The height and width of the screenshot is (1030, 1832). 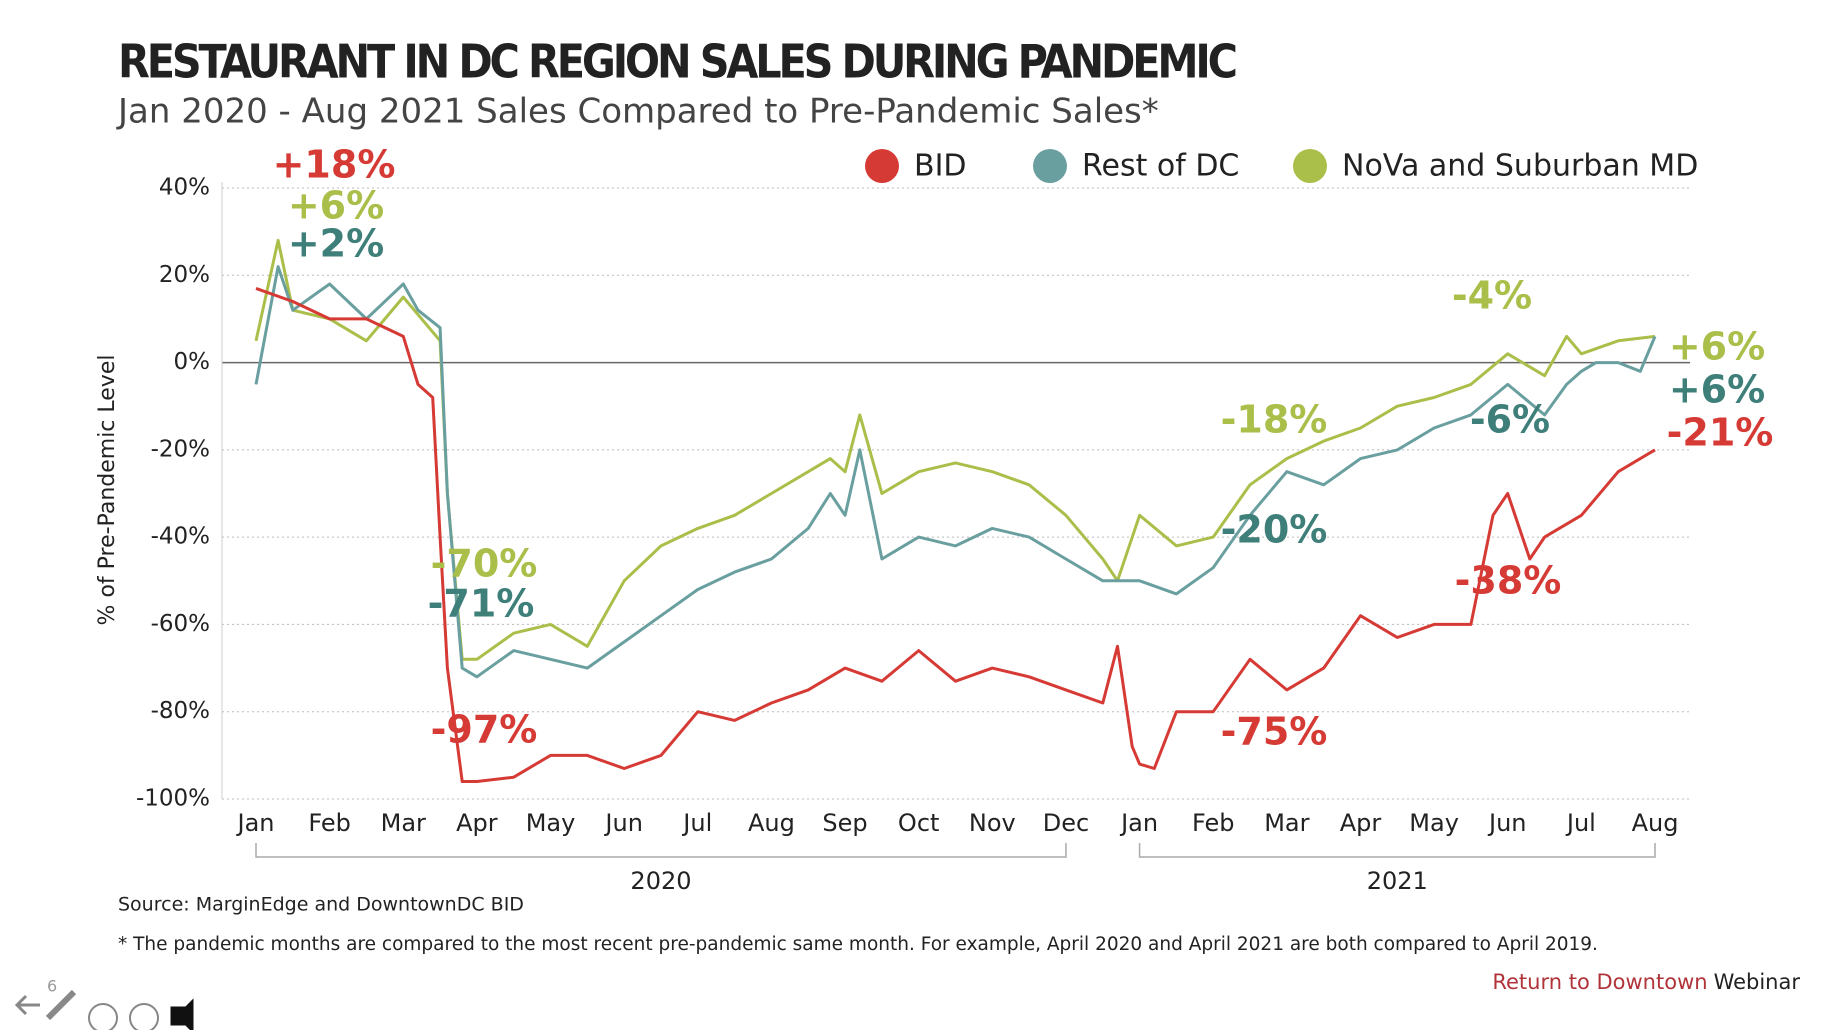 I want to click on year-label: 2020, so click(x=660, y=881).